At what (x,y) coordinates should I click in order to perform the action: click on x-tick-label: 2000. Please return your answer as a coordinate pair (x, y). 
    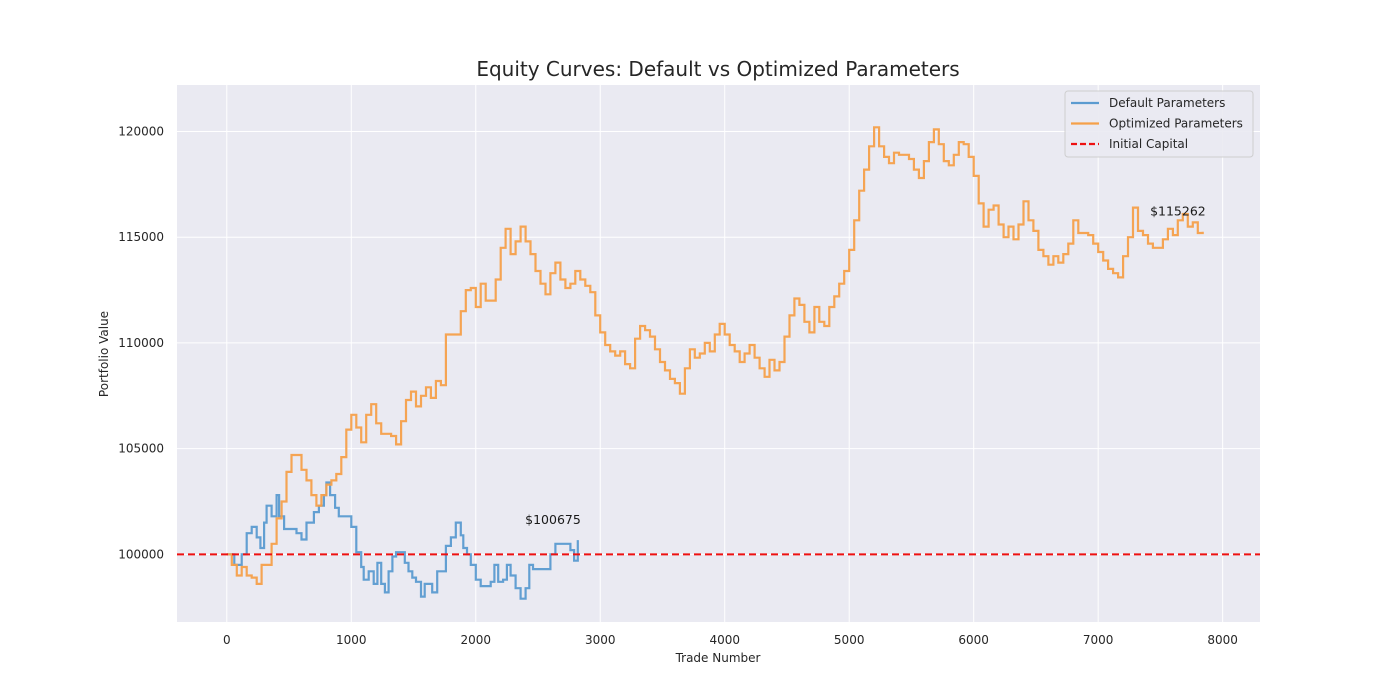
    Looking at the image, I should click on (475, 640).